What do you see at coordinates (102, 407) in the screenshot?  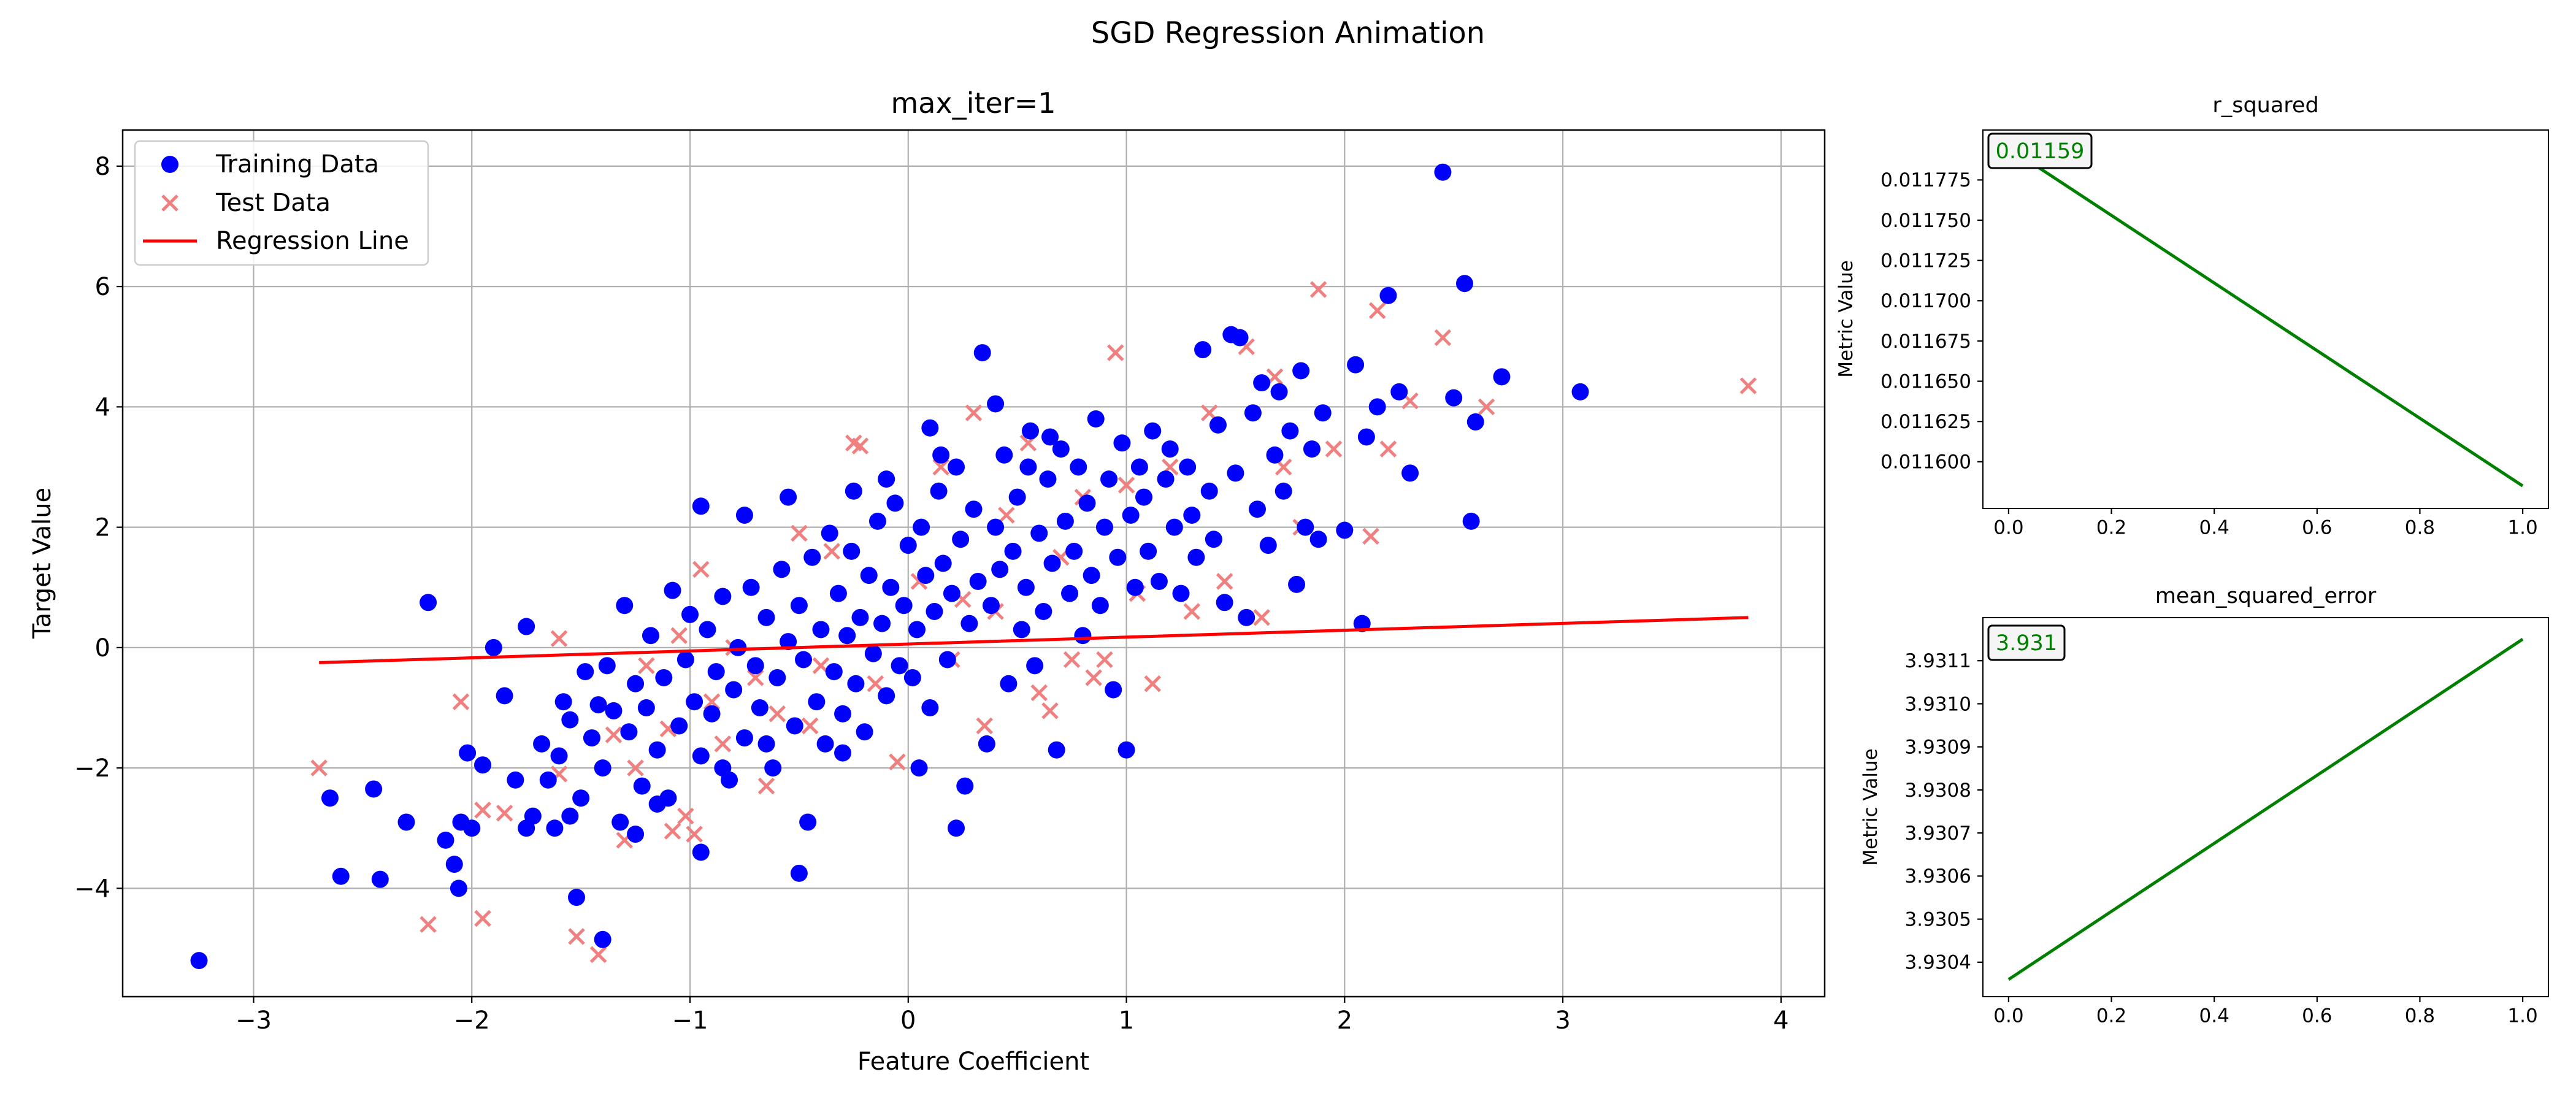 I see `y-tick-label: 4` at bounding box center [102, 407].